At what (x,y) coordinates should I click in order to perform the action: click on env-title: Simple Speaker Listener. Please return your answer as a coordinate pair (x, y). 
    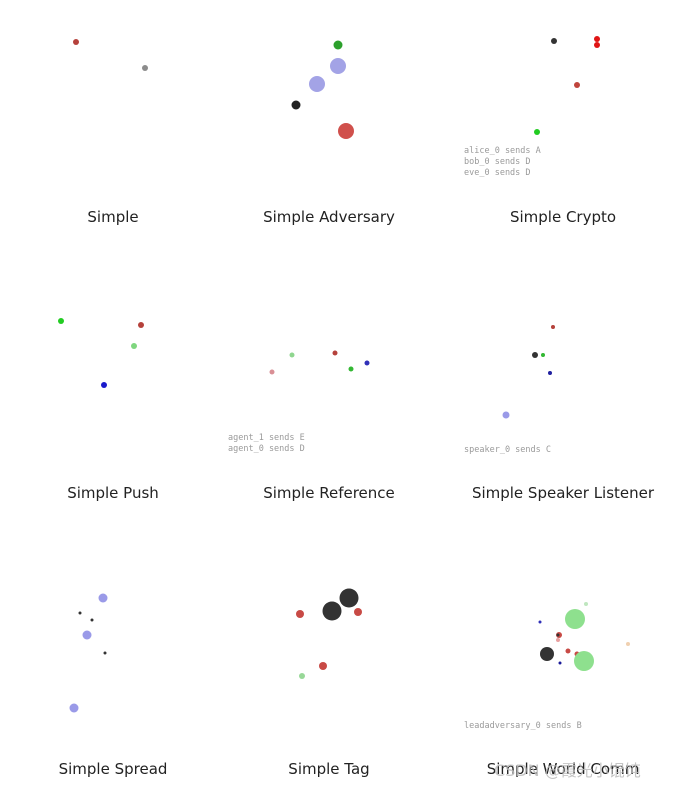
    Looking at the image, I should click on (563, 493).